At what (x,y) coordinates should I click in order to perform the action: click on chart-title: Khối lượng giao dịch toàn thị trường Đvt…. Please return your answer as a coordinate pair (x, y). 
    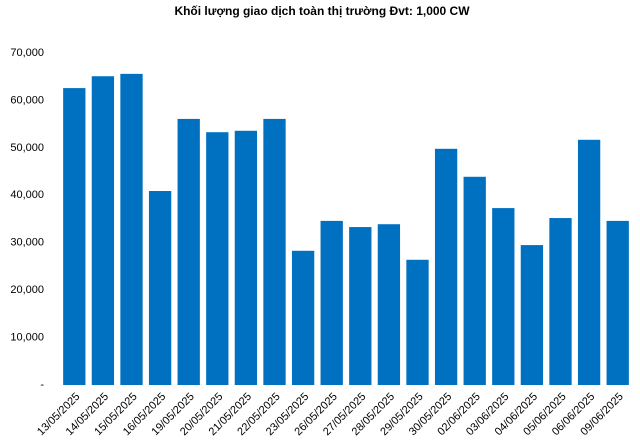
    Looking at the image, I should click on (322, 11).